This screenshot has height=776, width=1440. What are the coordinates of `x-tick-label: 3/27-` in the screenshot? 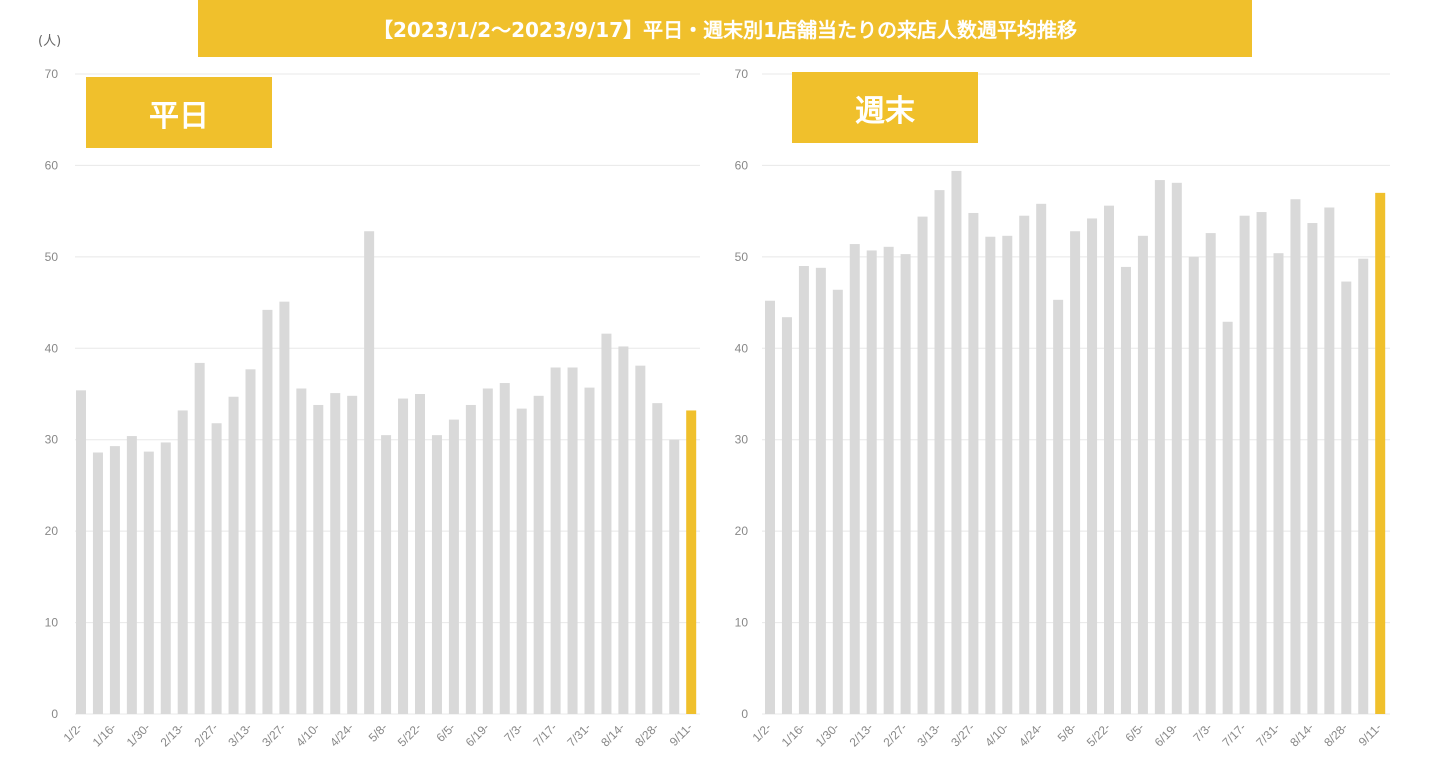 It's located at (962, 734).